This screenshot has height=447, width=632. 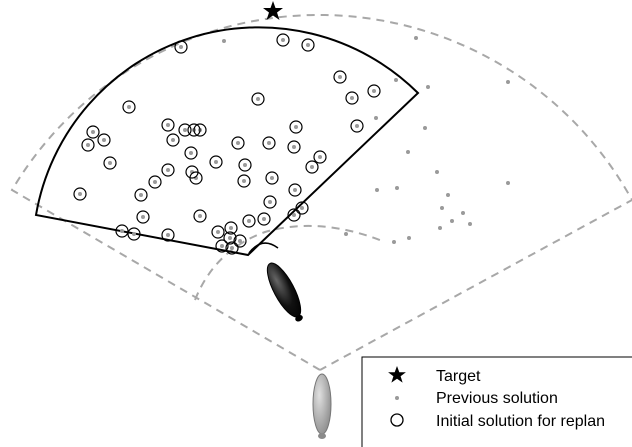 I want to click on legend-box, so click(x=496, y=401).